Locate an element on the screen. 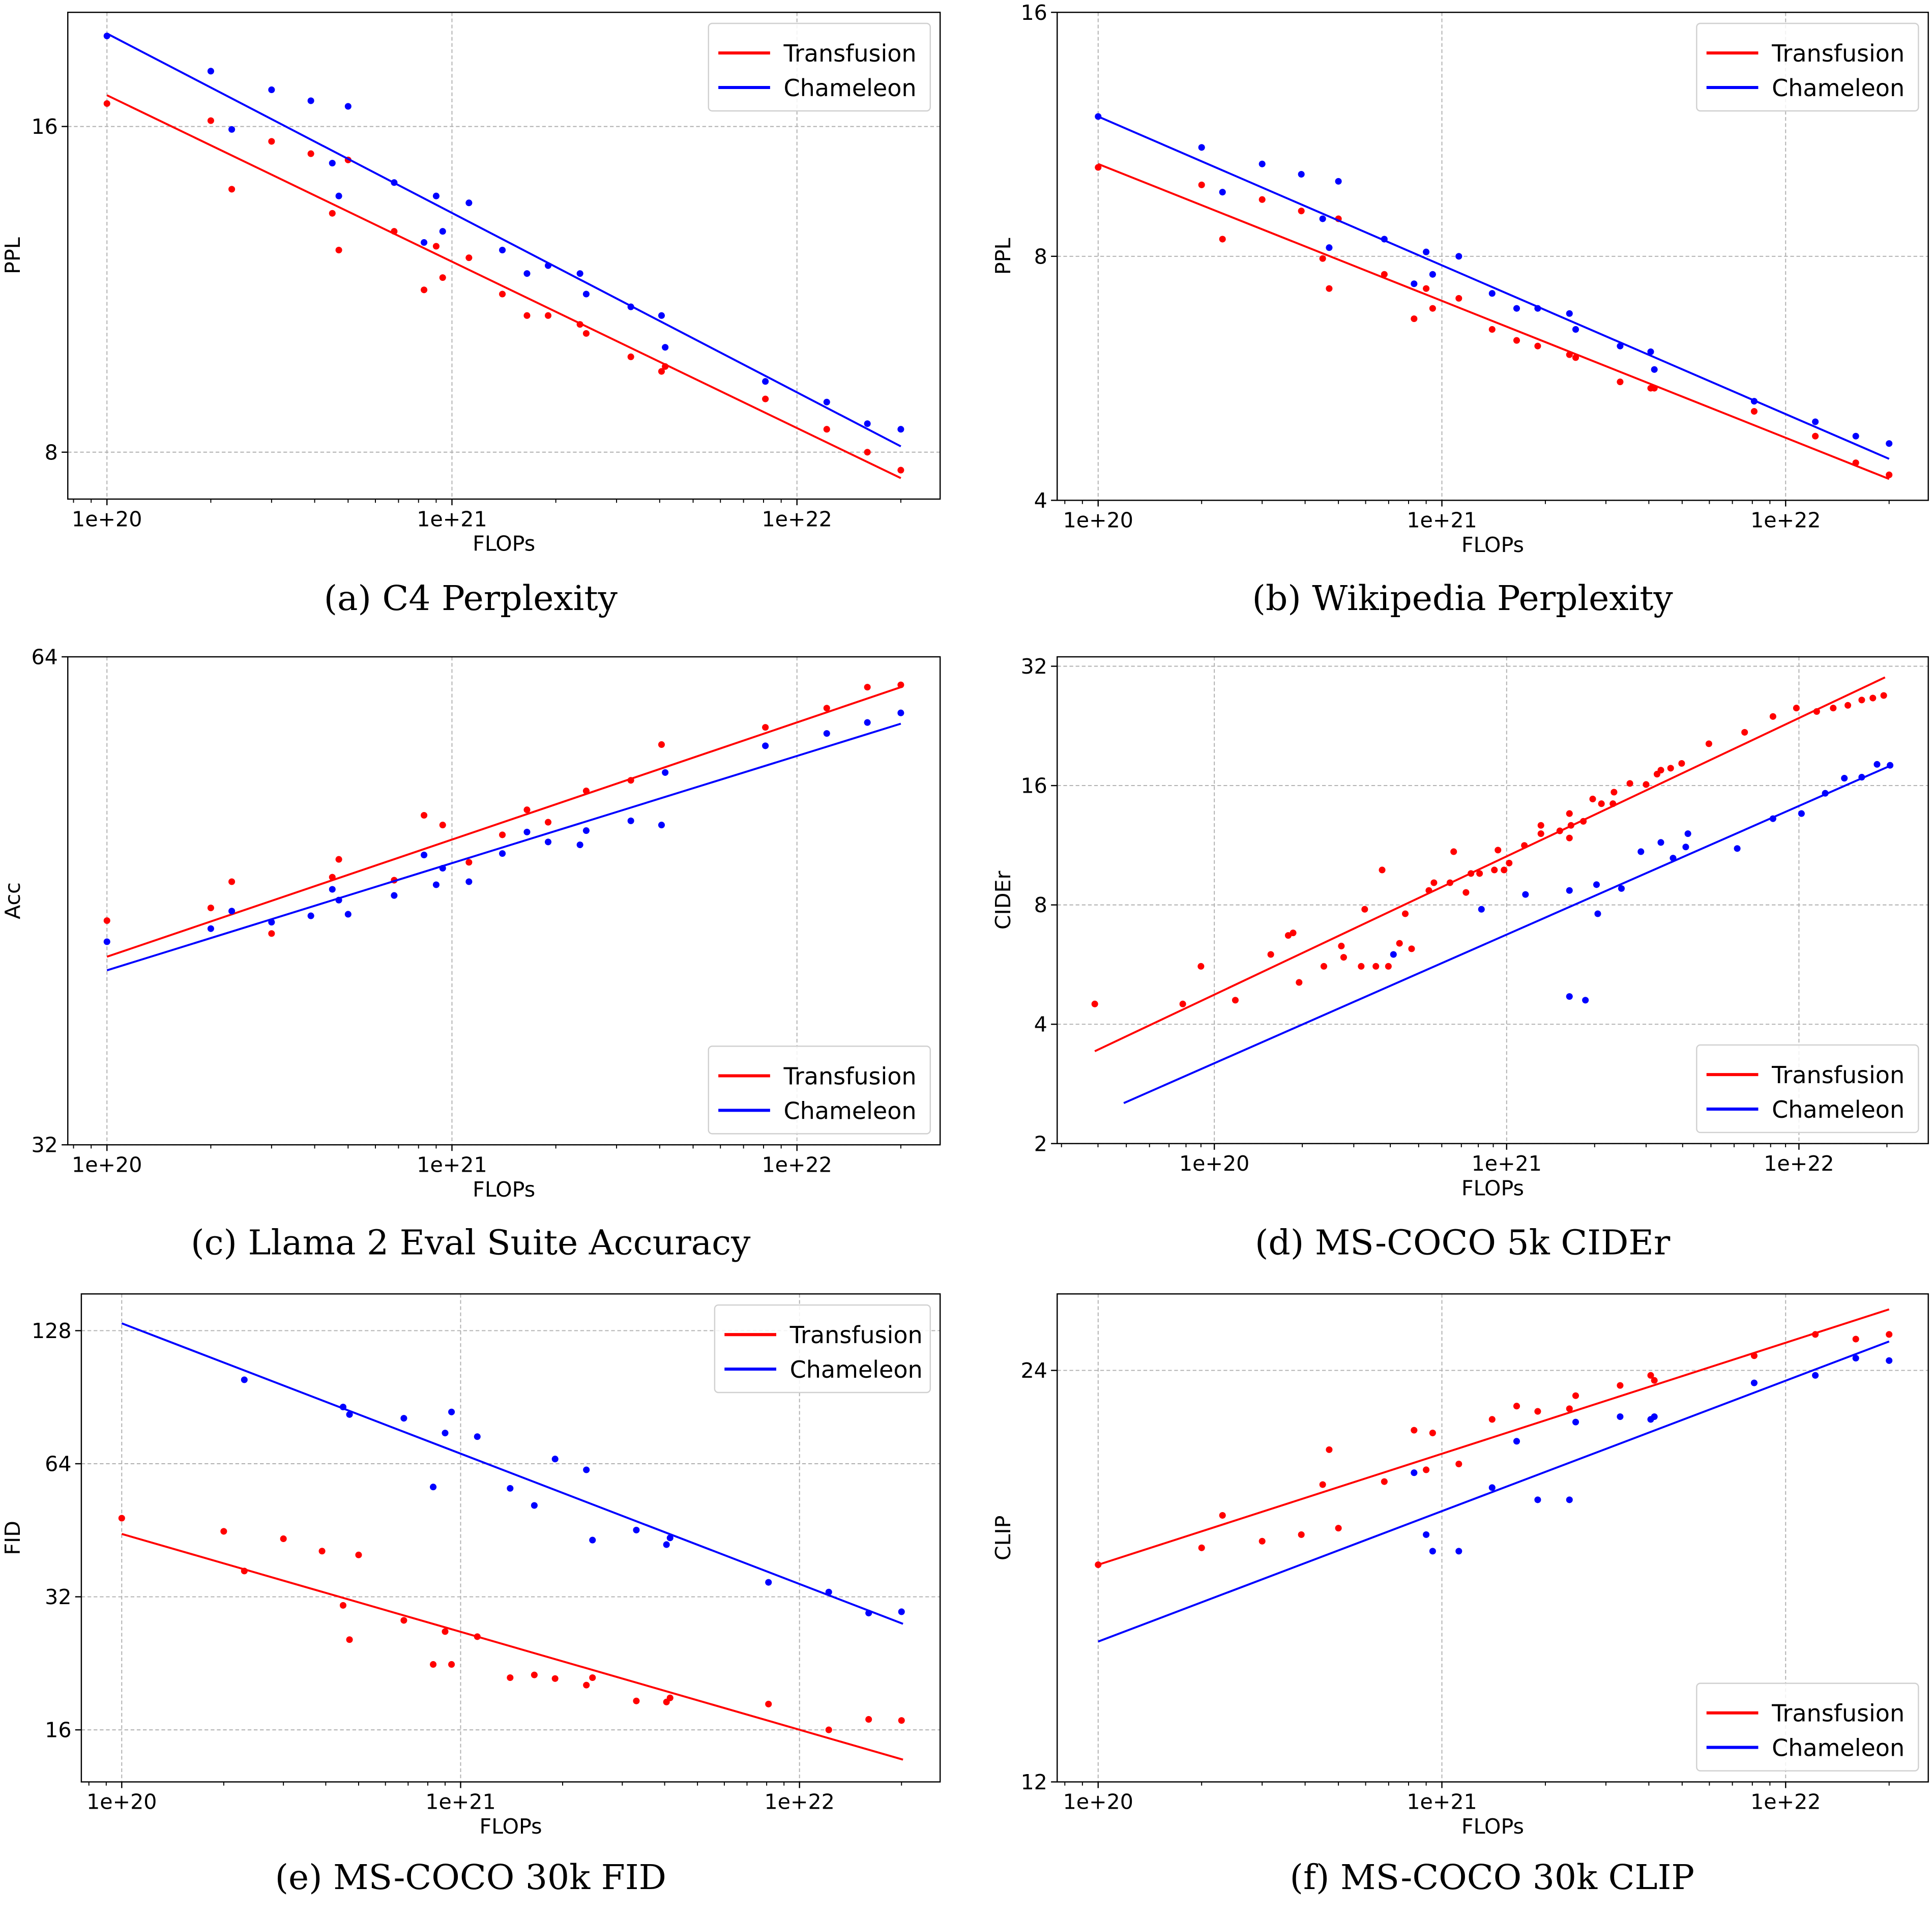  x-tick-label: 1e+21 is located at coordinates (460, 1802).